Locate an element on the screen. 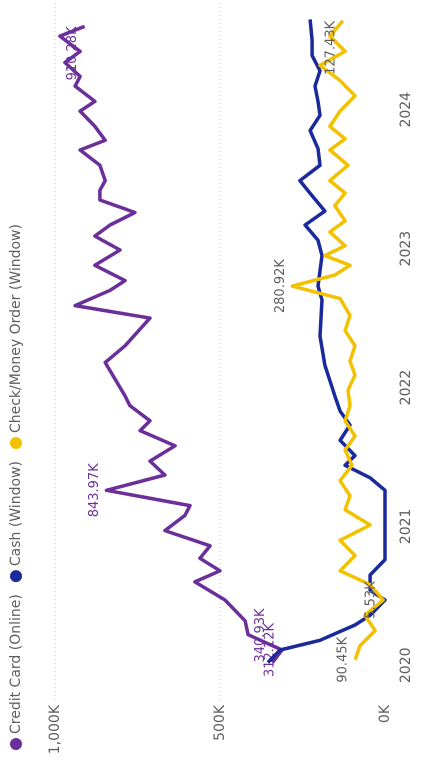 Image resolution: width=428 pixels, height=761 pixels. x-tick-label: 2024 is located at coordinates (406, 110).